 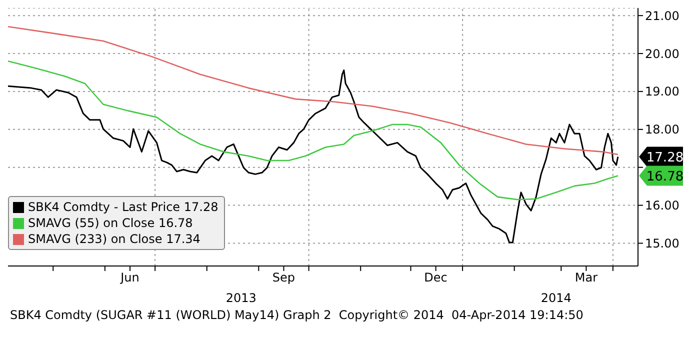 I want to click on text: SBK4 Comdty (SUGAR #11 (WORLD) May14) Graph 2 Copyright© 2014 04-Apr-2014 19:14:50, so click(x=296, y=315).